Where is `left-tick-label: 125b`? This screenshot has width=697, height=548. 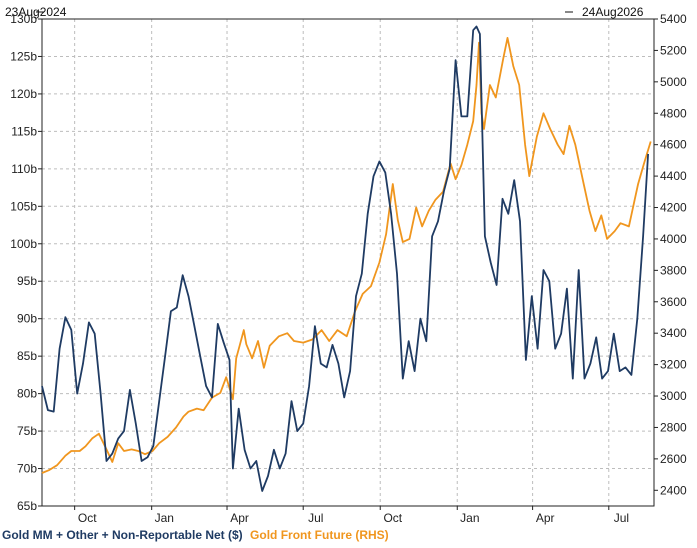 left-tick-label: 125b is located at coordinates (23, 56).